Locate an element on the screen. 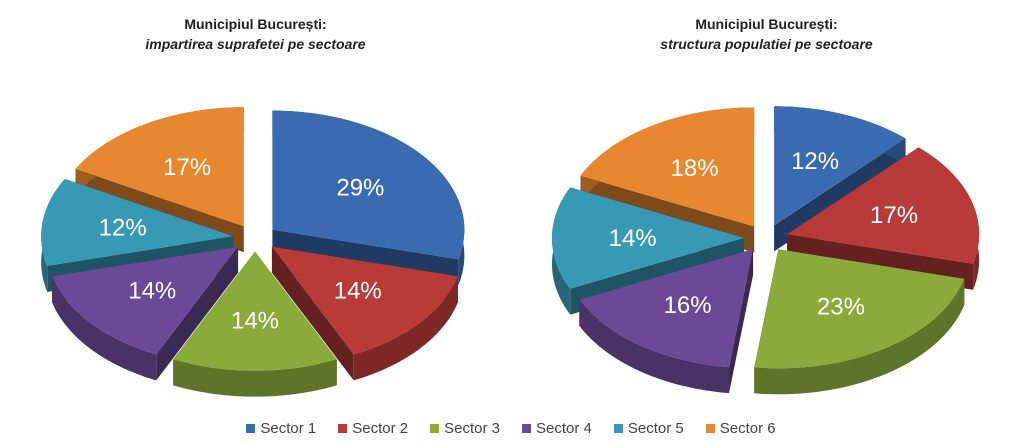  pie-slice-2: 14% is located at coordinates (364, 313).